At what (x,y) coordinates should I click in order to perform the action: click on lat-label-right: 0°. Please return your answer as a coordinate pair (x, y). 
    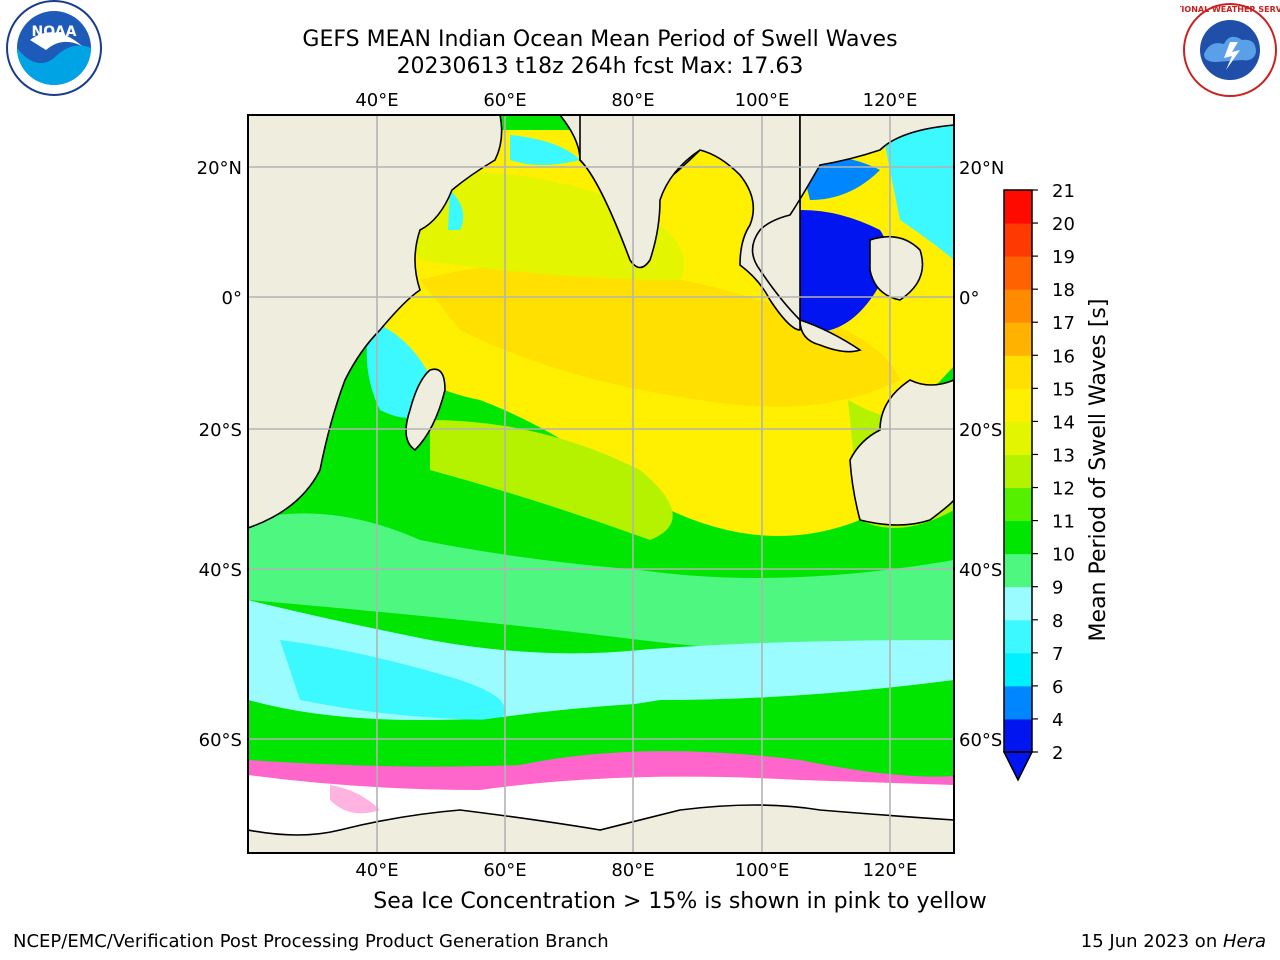
    Looking at the image, I should click on (969, 298).